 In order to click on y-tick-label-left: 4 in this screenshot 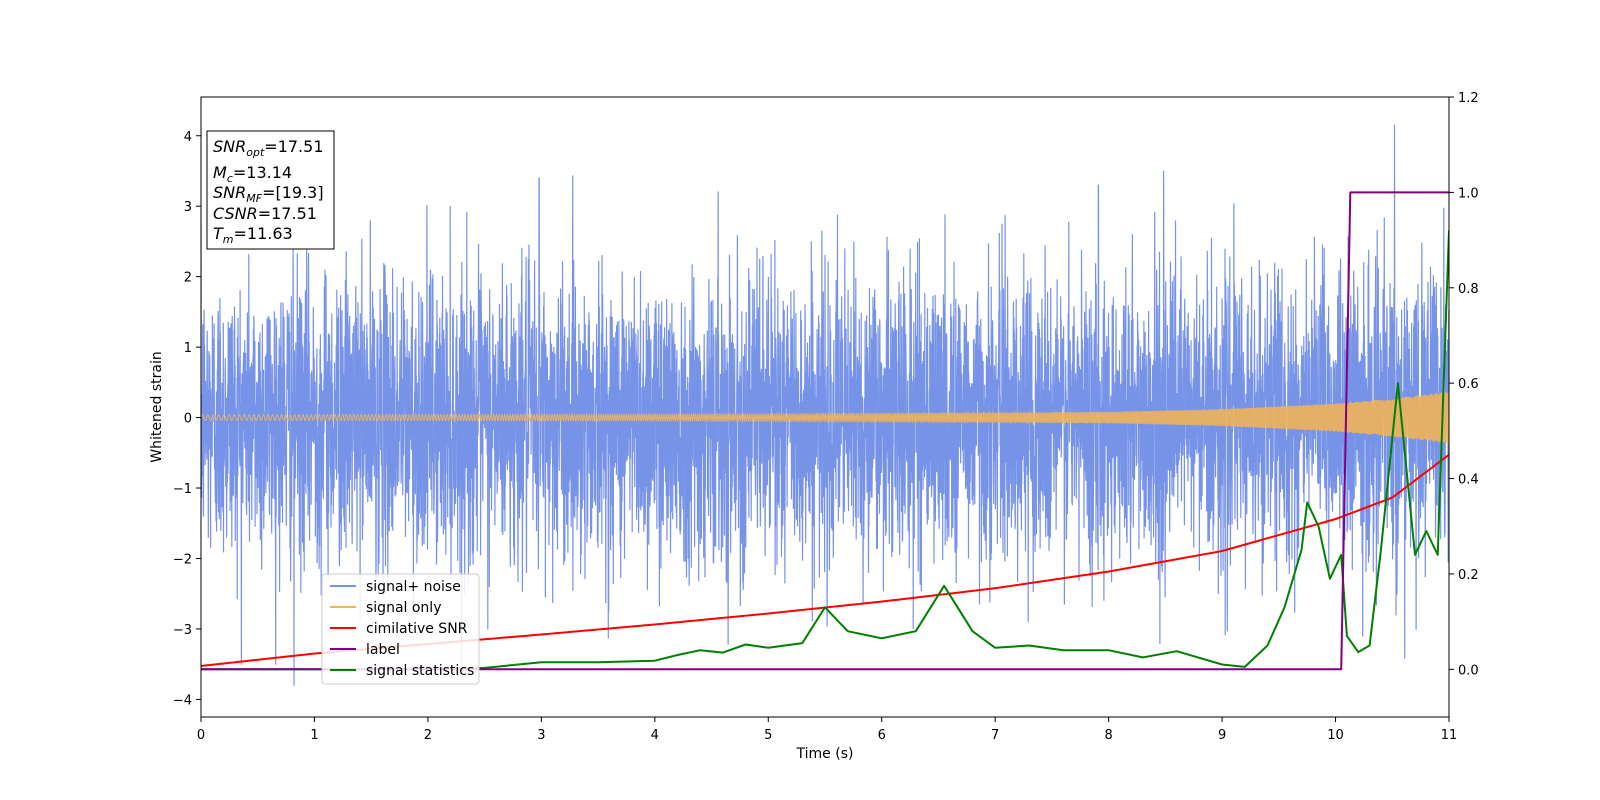, I will do `click(188, 137)`.